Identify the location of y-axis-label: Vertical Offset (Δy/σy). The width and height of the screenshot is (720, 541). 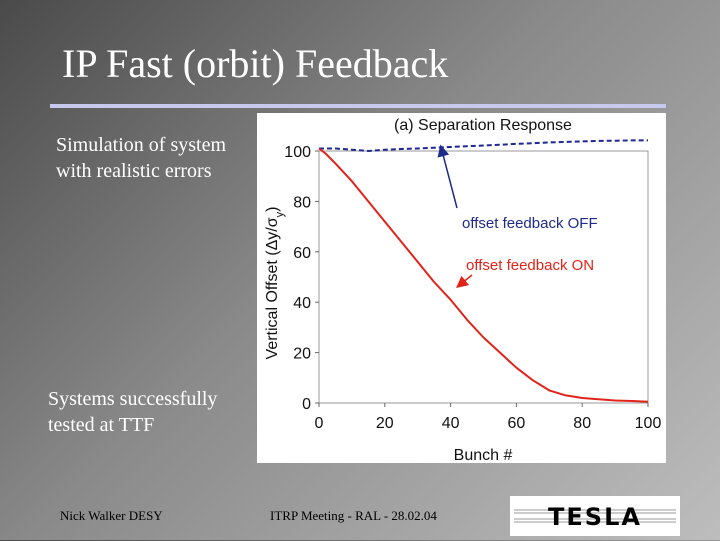
(275, 283).